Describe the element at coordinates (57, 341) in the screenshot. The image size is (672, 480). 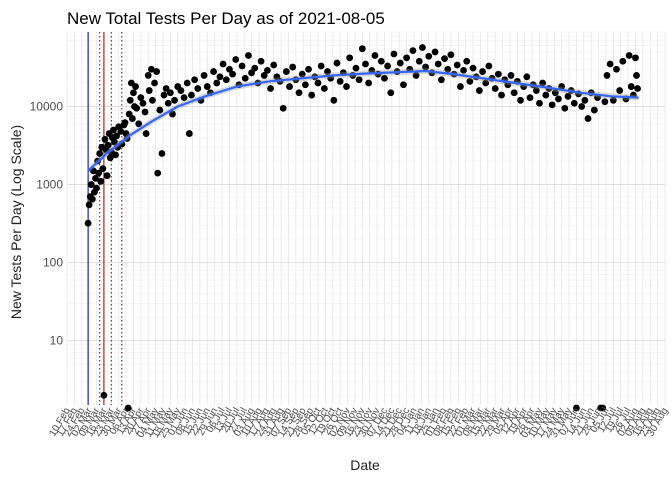
I see `y-tick-label: 10` at that location.